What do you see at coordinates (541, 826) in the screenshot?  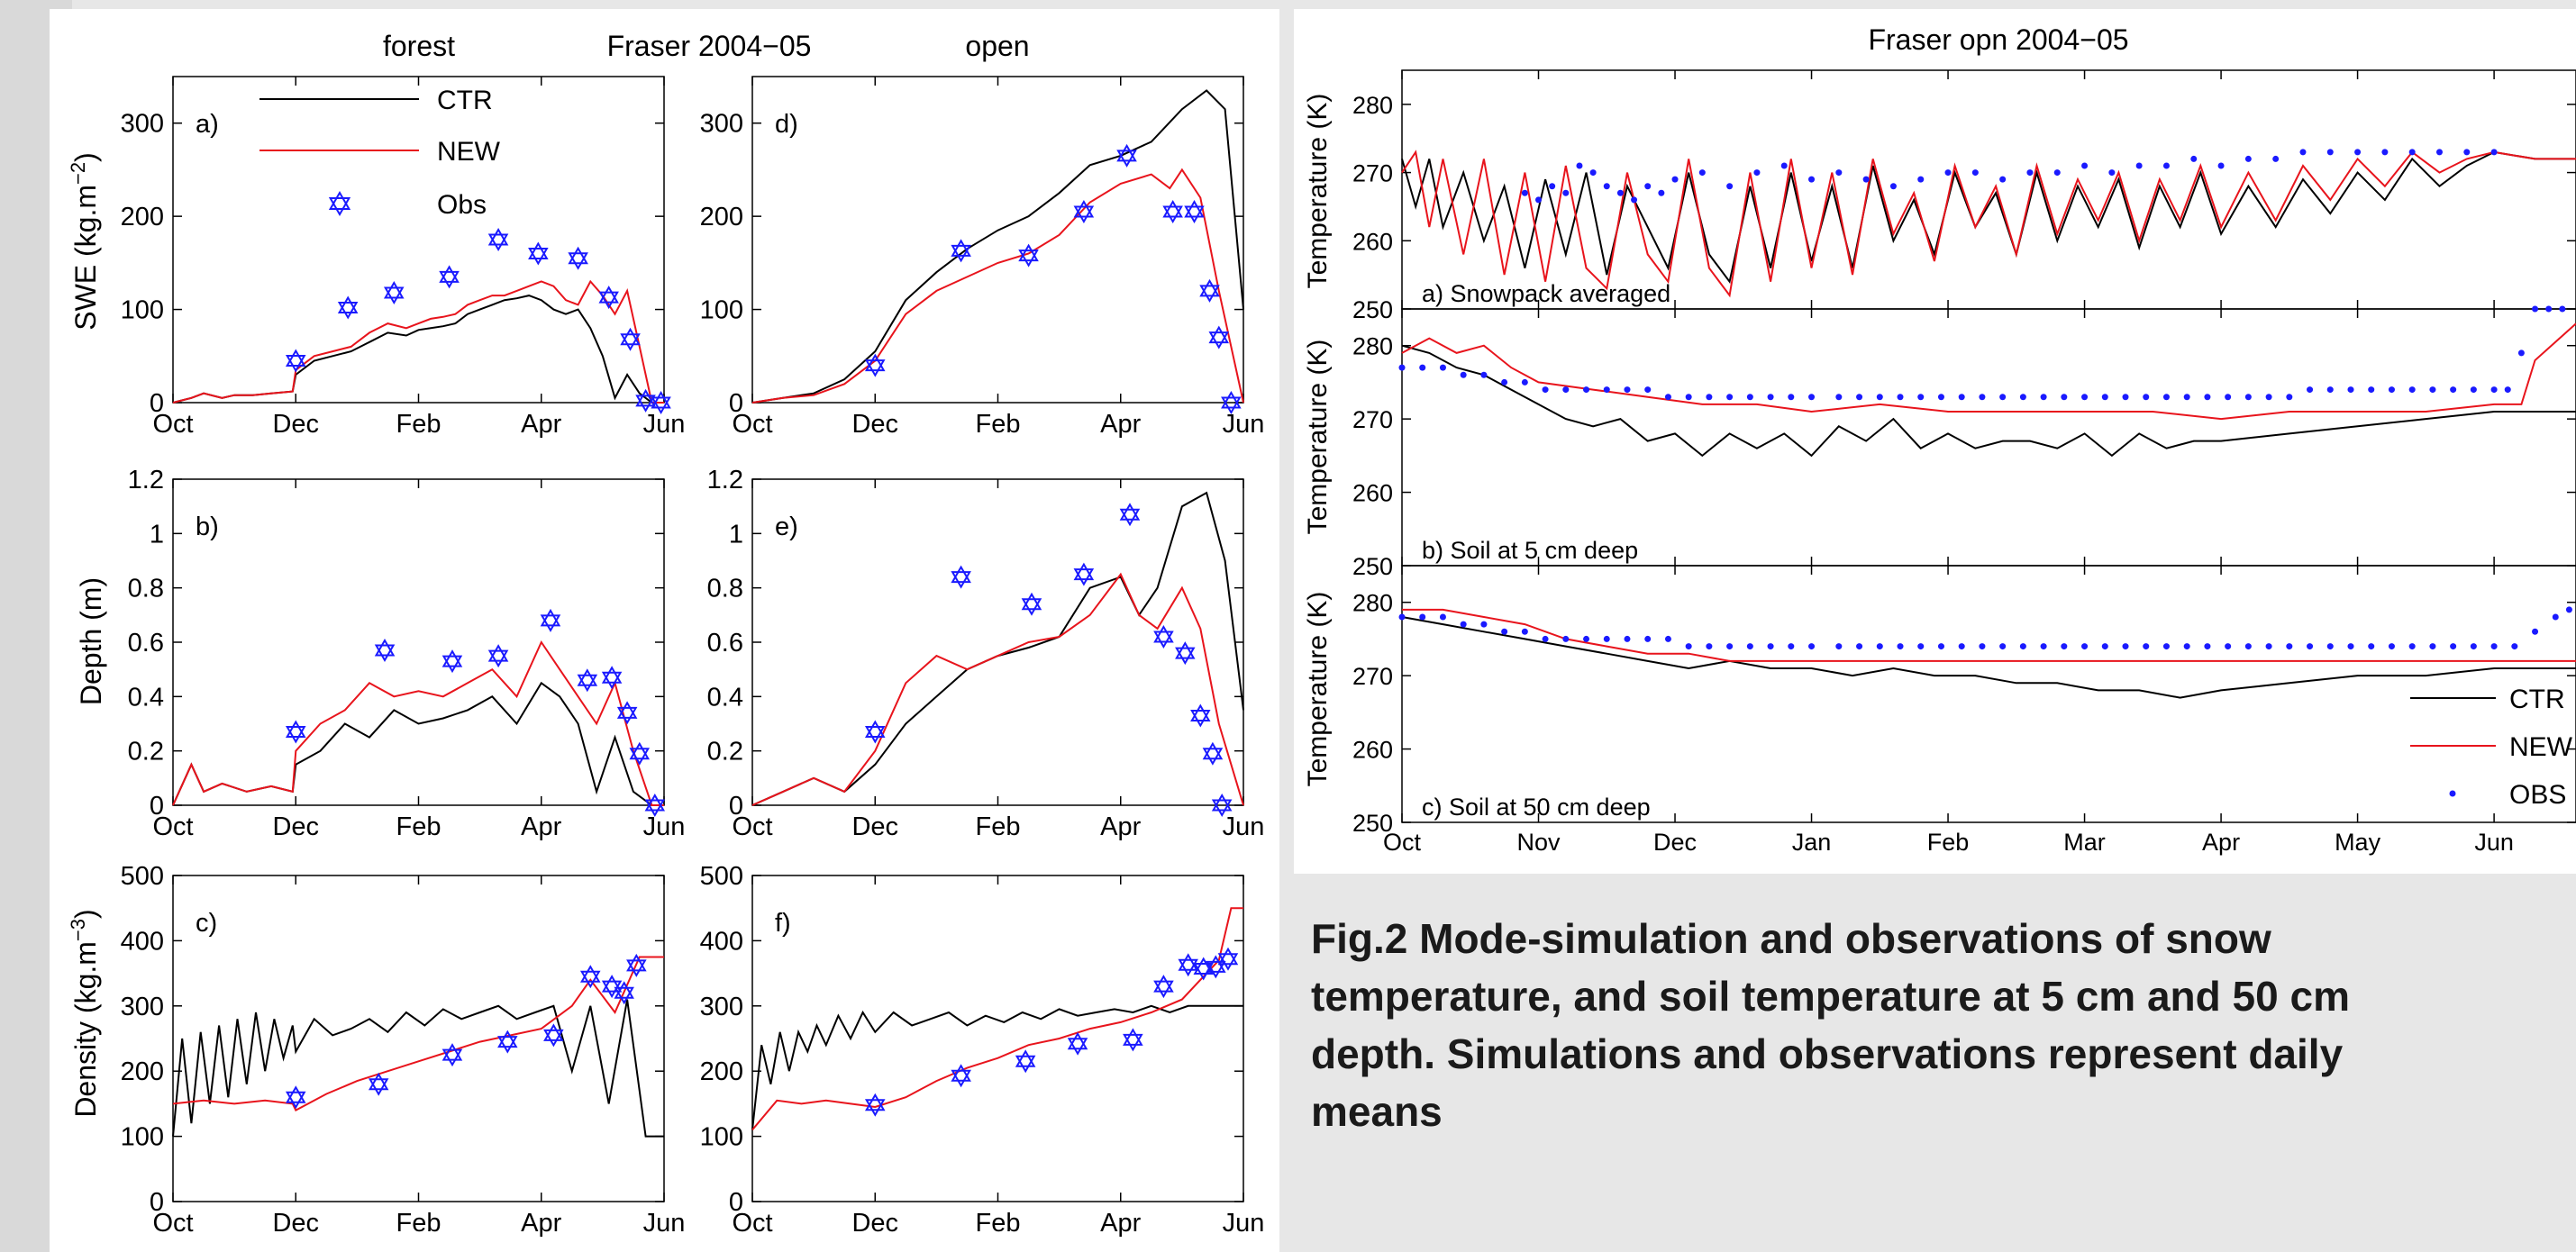 I see `xtick-label: Apr` at bounding box center [541, 826].